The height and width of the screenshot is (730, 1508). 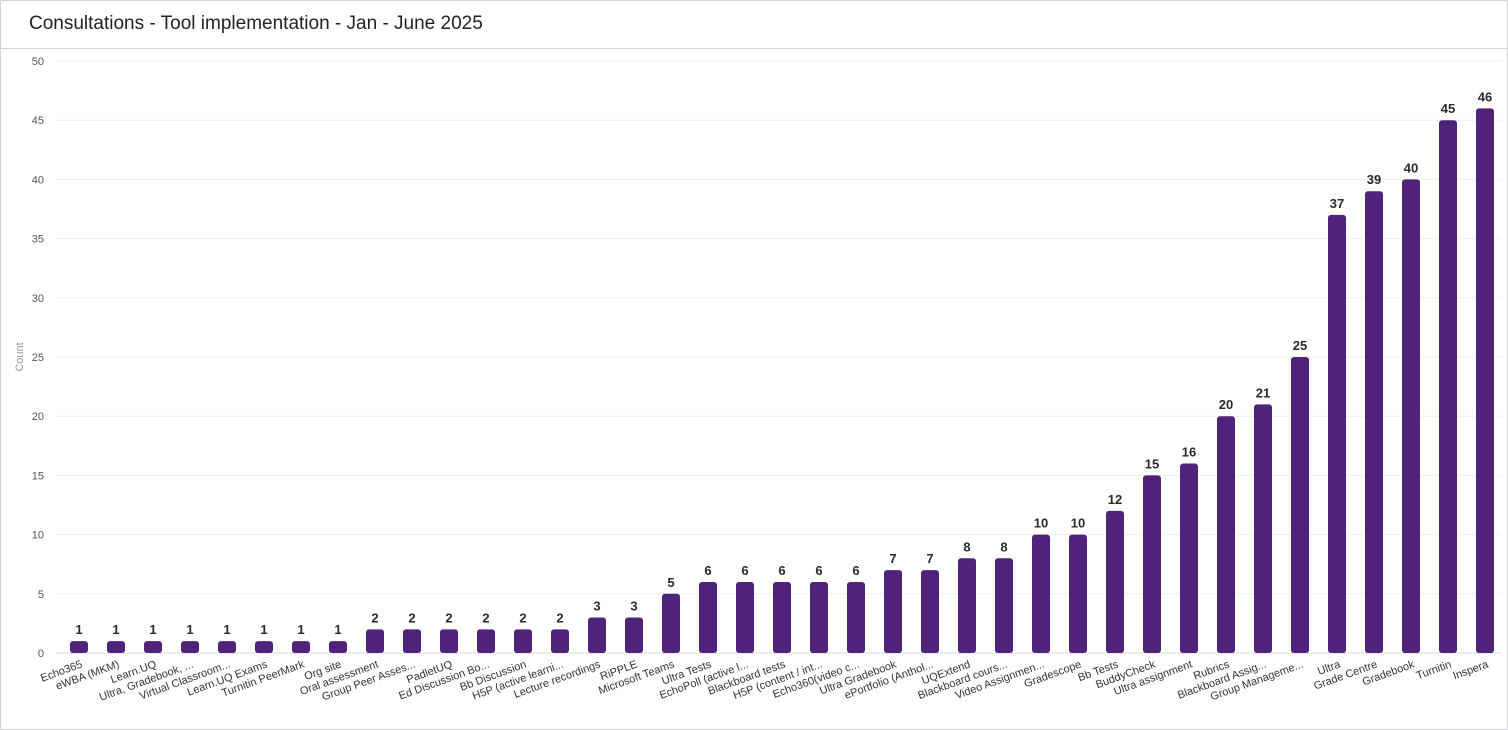 What do you see at coordinates (1337, 203) in the screenshot?
I see `data-label: 37` at bounding box center [1337, 203].